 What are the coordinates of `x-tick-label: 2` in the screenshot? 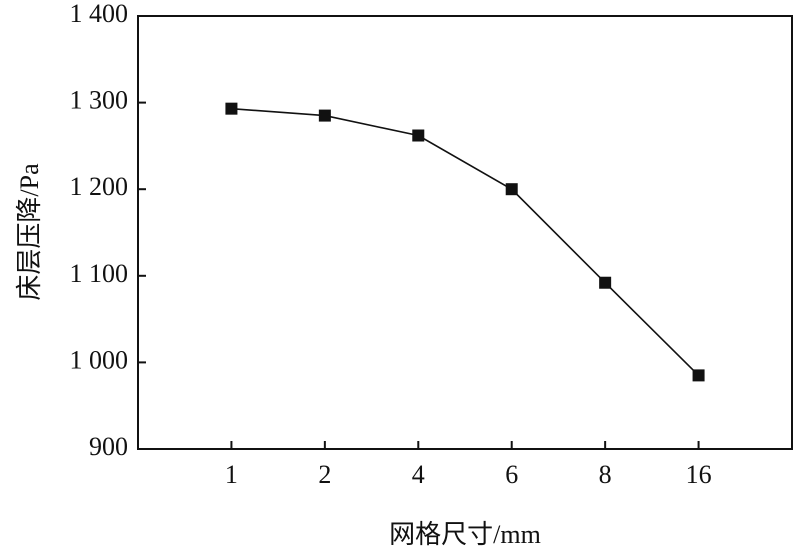 It's located at (324, 474).